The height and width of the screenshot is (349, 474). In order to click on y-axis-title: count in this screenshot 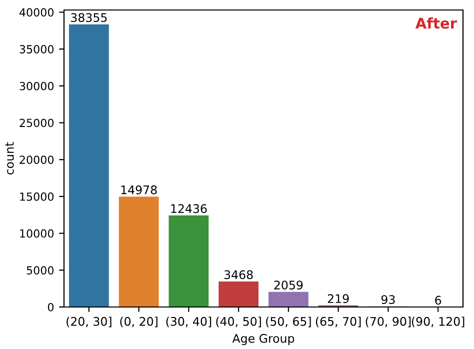, I will do `click(9, 158)`.